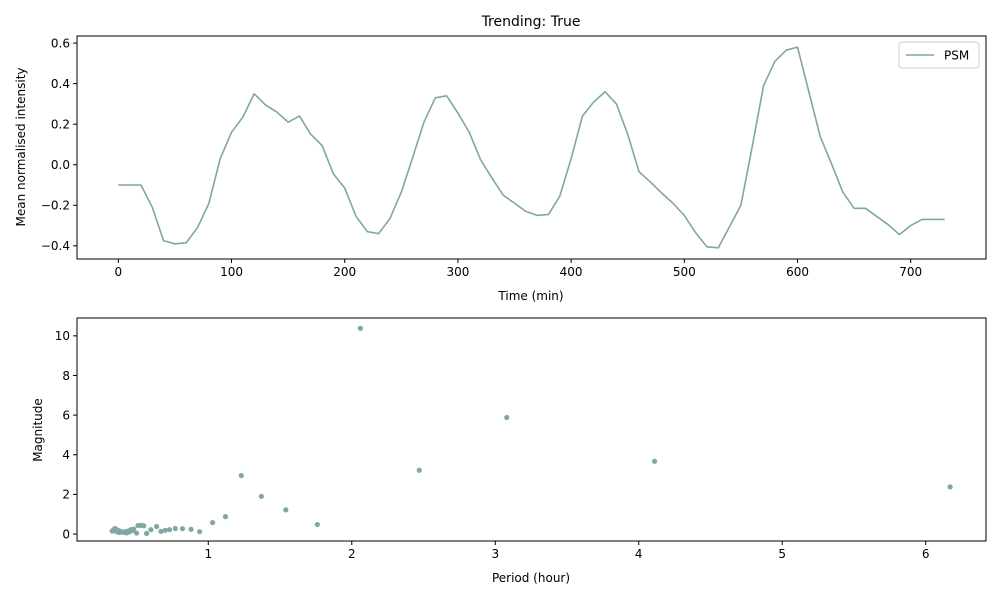  Describe the element at coordinates (66, 455) in the screenshot. I see `bottom-y-tick-label: 4` at that location.